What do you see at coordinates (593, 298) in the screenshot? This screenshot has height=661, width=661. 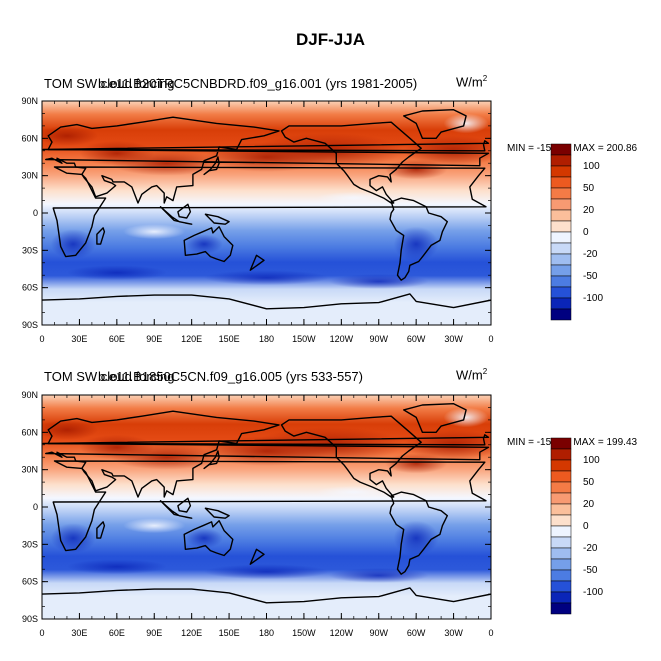 I see `colorbar-label: -100` at bounding box center [593, 298].